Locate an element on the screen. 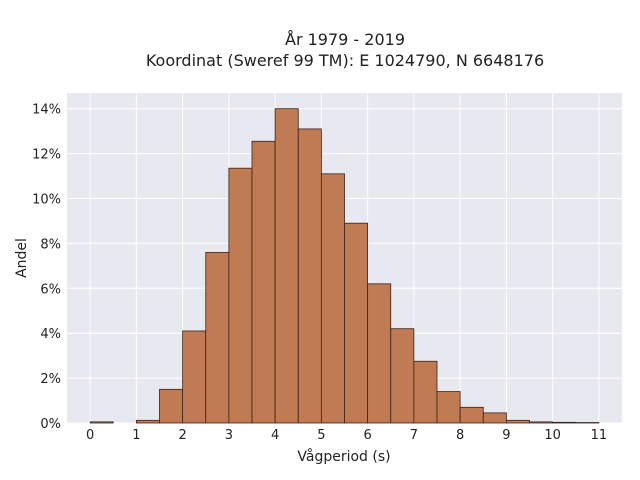 The image size is (640, 480). x-tick-label: 10 is located at coordinates (552, 435).